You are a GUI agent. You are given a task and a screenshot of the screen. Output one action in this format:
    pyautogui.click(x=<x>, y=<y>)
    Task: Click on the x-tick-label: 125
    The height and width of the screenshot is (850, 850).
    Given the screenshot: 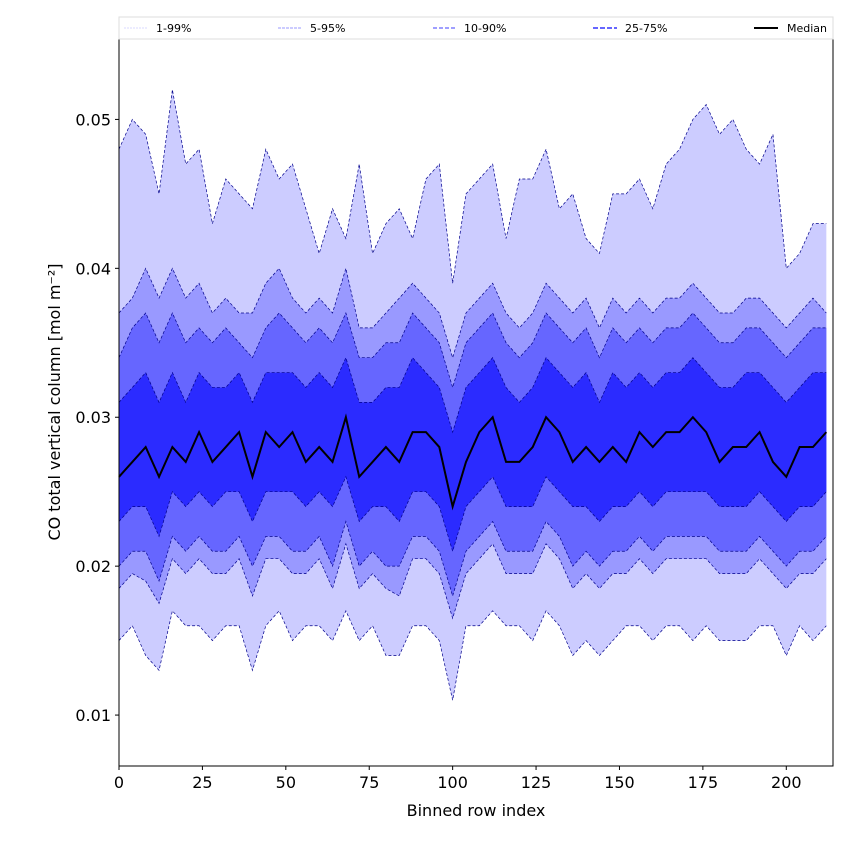 What is the action you would take?
    pyautogui.click(x=536, y=782)
    